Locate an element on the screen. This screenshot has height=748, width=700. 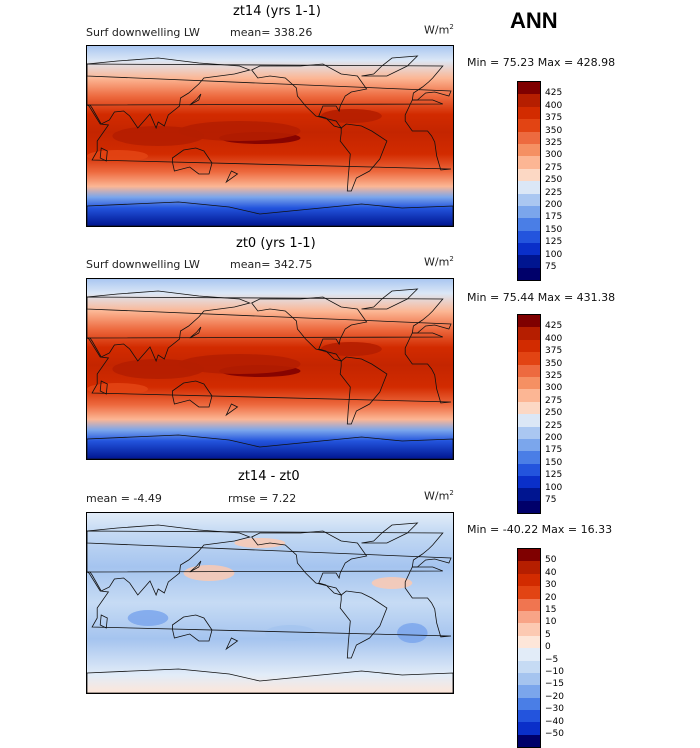
rmse-label: rmse = 7.22 is located at coordinates (262, 498).